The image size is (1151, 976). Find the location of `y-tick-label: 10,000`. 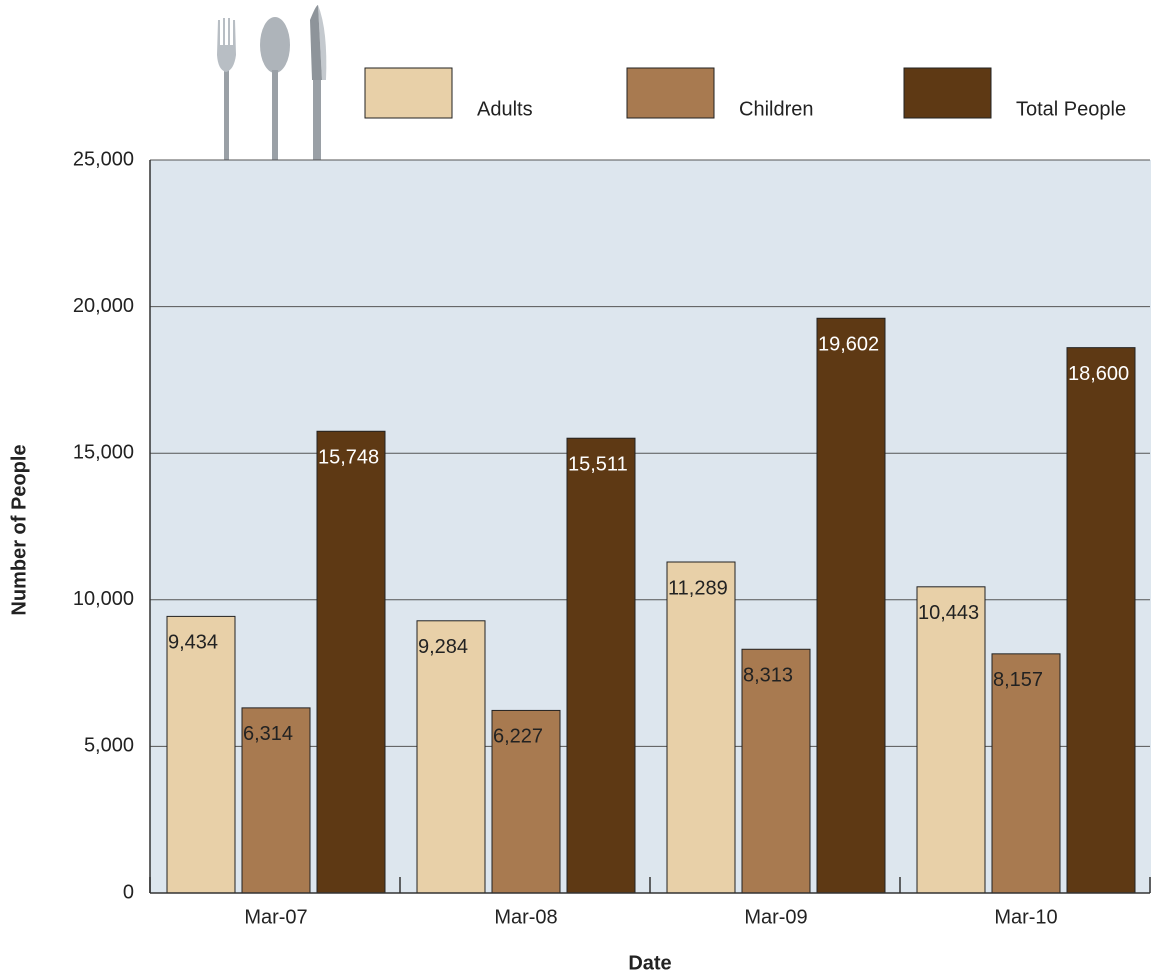

y-tick-label: 10,000 is located at coordinates (103, 599).